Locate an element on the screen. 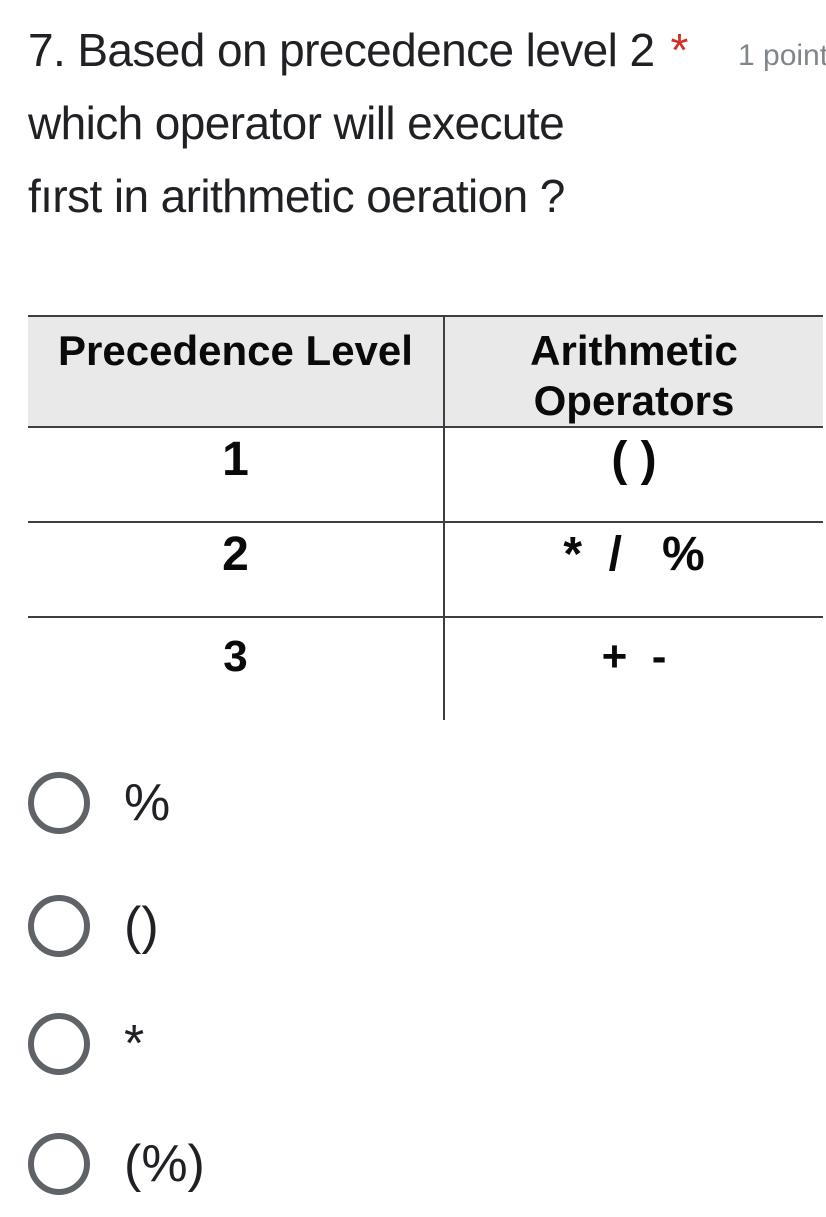 This screenshot has width=826, height=1217. cell-operators-1: ( ) is located at coordinates (634, 459).